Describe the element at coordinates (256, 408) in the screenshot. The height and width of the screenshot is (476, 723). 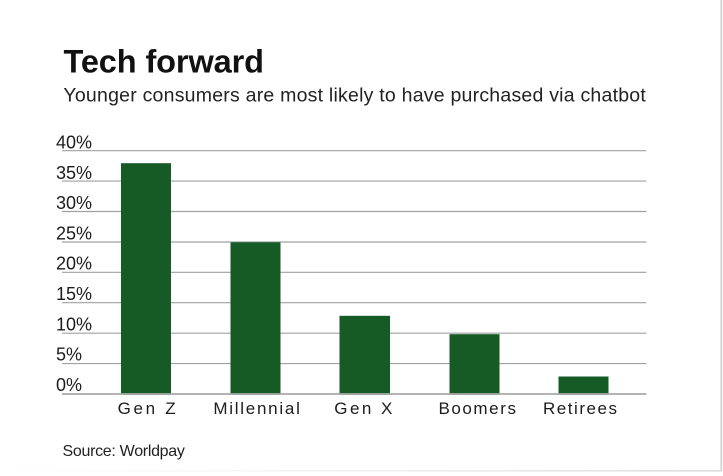
I see `svg-text: Millennial` at that location.